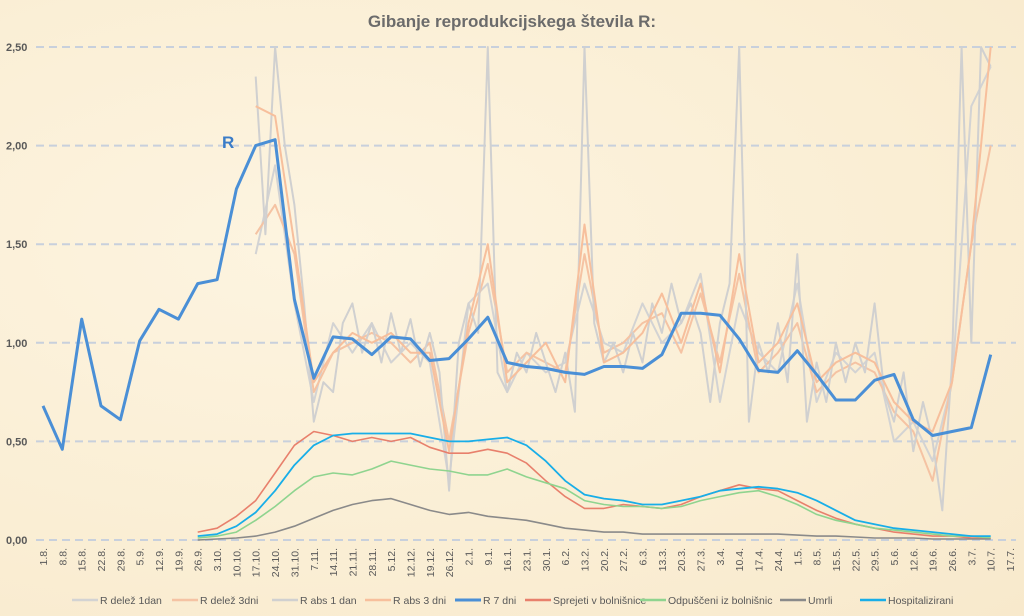 Image resolution: width=1024 pixels, height=616 pixels. Describe the element at coordinates (720, 601) in the screenshot. I see `legend-label: Odpuščeni iz bolnišnic` at that location.